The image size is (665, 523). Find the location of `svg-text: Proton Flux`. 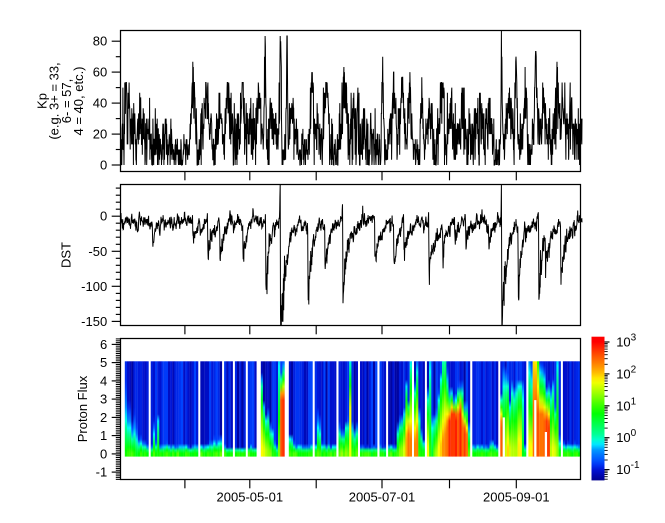

svg-text: Proton Flux is located at coordinates (82, 408).